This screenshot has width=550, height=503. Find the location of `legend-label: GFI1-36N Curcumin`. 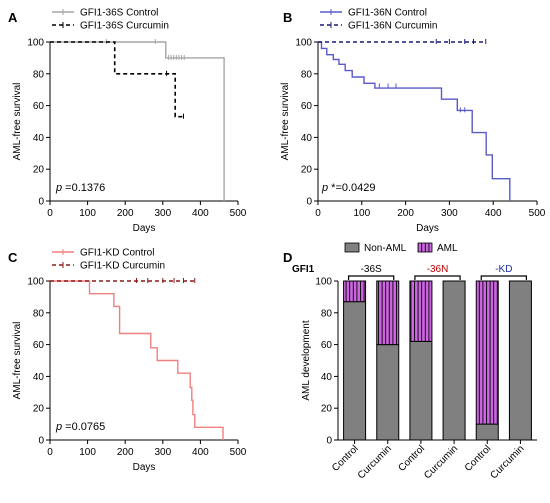

legend-label: GFI1-36N Curcumin is located at coordinates (392, 26).